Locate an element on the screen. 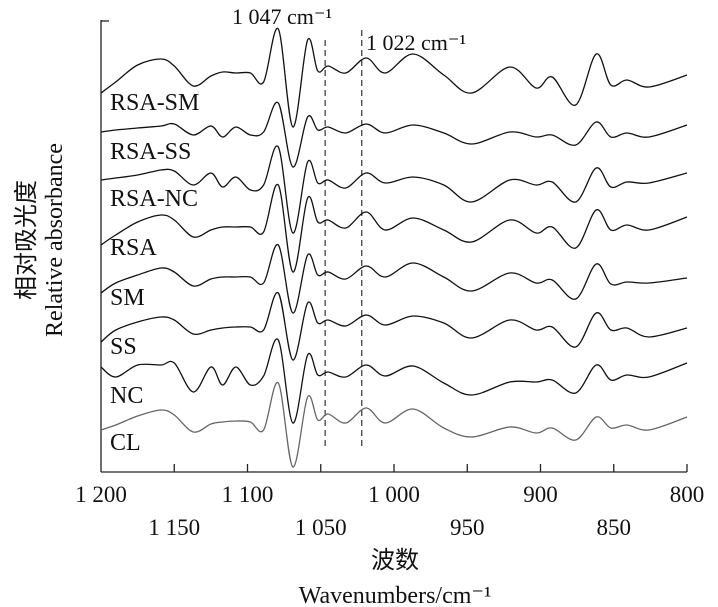 This screenshot has width=718, height=607. series-labels: RSA-SM RSA-SS RSA-NC RSA SM SS NC CL is located at coordinates (154, 273).